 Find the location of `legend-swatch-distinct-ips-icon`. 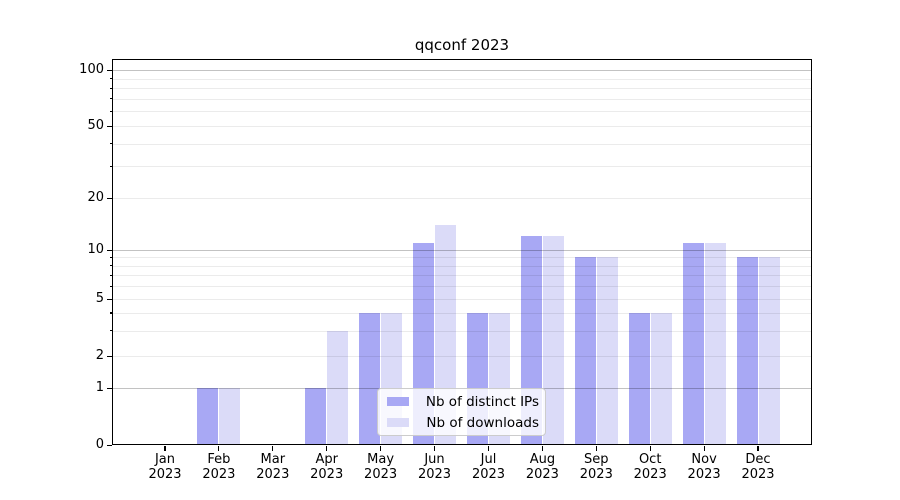

legend-swatch-distinct-ips-icon is located at coordinates (398, 401).